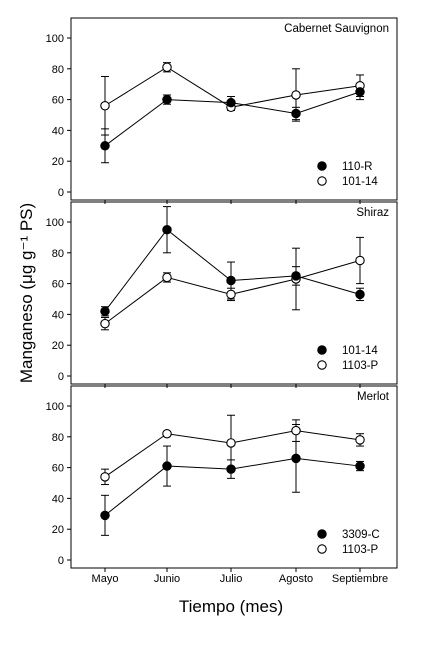 This screenshot has width=436, height=645. What do you see at coordinates (26, 293) in the screenshot?
I see `y-axis-title: Manganeso (μg g⁻¹ PS)` at bounding box center [26, 293].